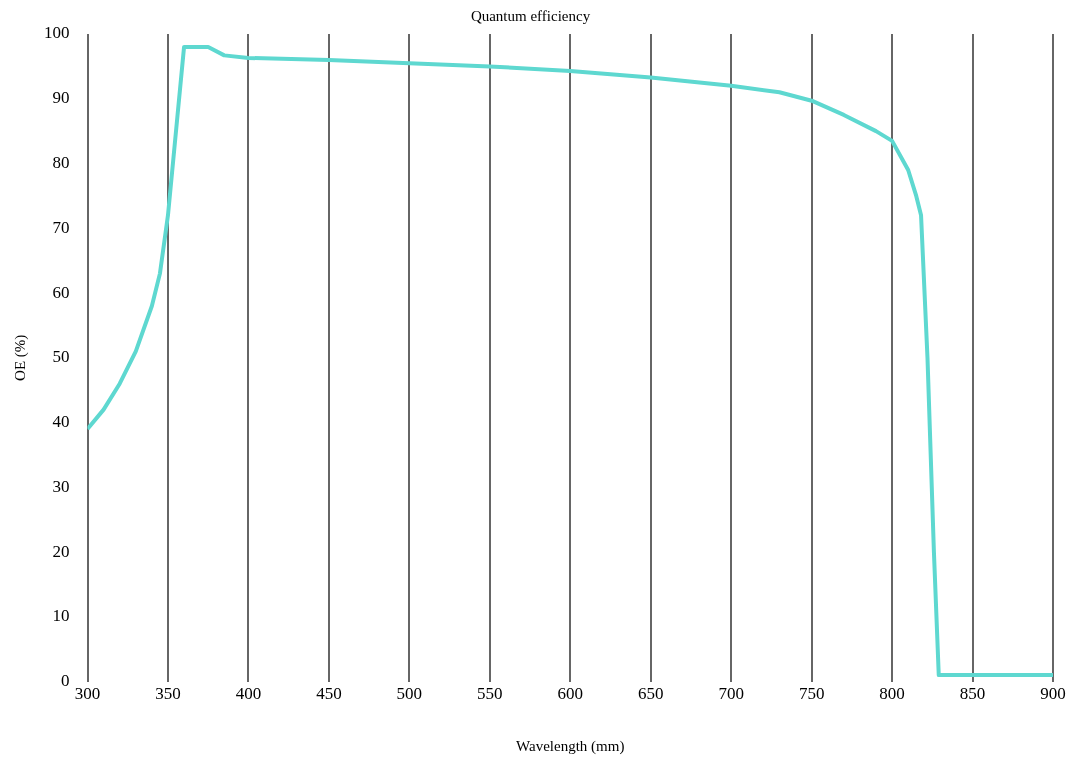 The height and width of the screenshot is (768, 1081). Describe the element at coordinates (570, 694) in the screenshot. I see `x-tick-label: 600` at that location.